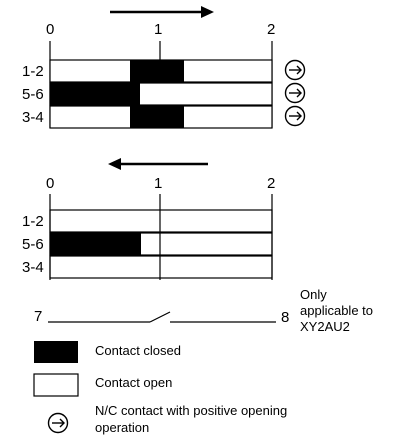 This screenshot has width=407, height=439. What do you see at coordinates (191, 410) in the screenshot?
I see `legend-positive-label-line-1: N/C contact with positive opening` at bounding box center [191, 410].